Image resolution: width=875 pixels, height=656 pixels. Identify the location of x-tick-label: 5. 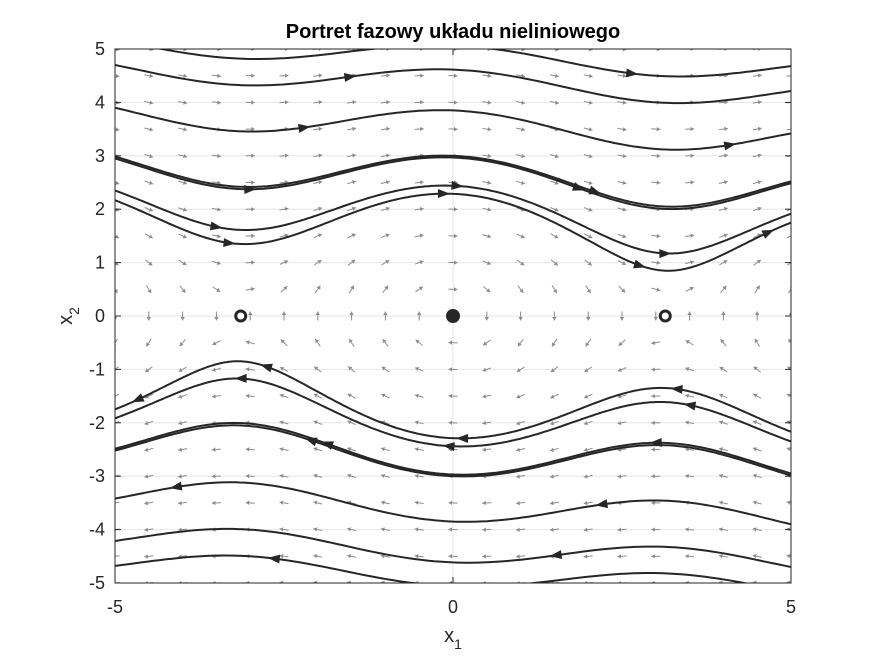
(791, 607).